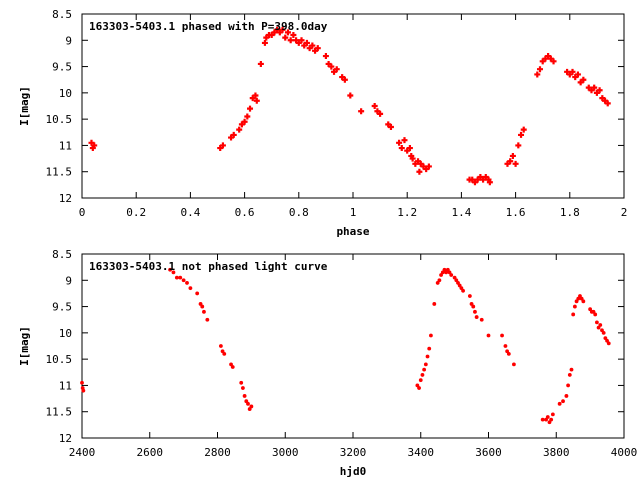 The image size is (640, 484). I want to click on x-tick-label: 2, so click(624, 212).